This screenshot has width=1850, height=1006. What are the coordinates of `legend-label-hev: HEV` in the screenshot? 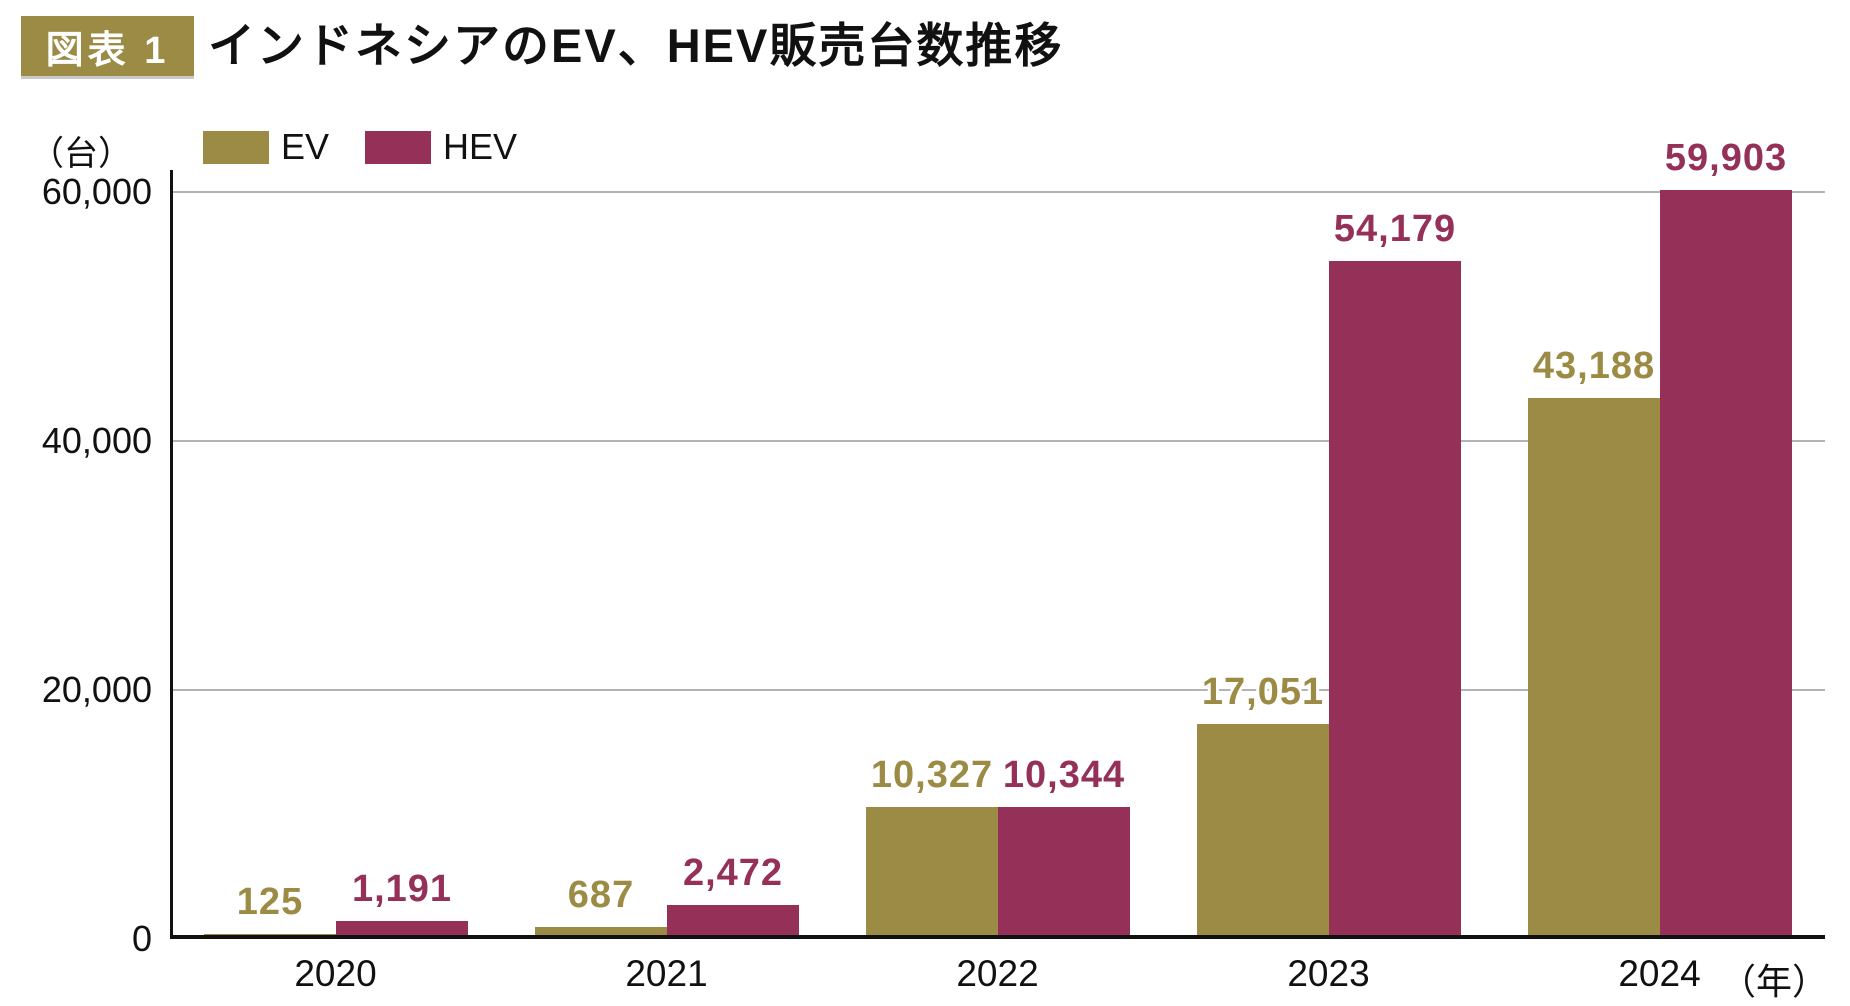 It's located at (480, 146).